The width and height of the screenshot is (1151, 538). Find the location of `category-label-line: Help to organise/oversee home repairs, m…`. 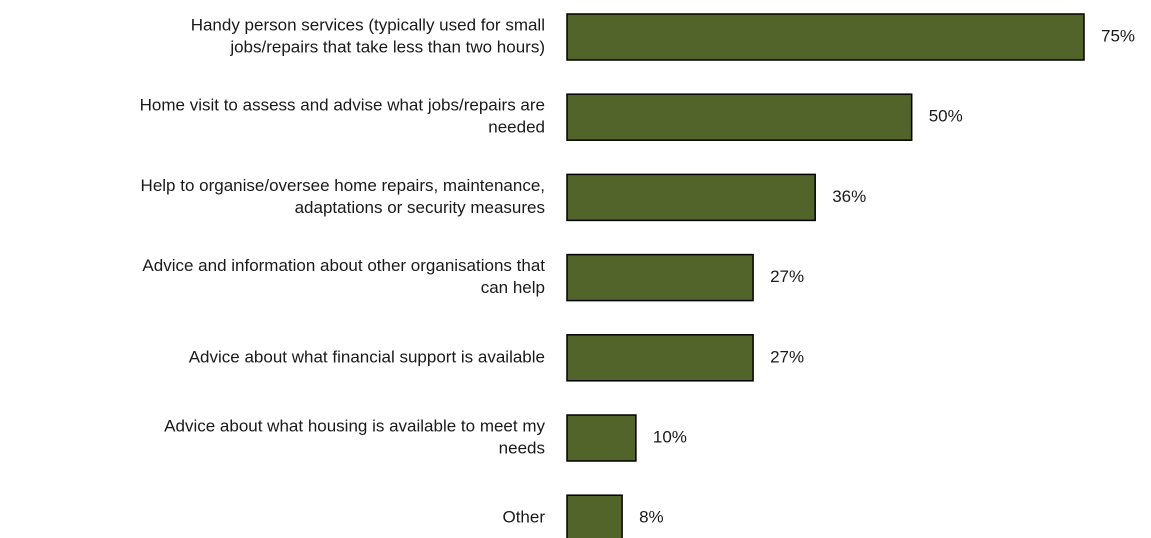

category-label-line: Help to organise/oversee home repairs, m… is located at coordinates (343, 185).